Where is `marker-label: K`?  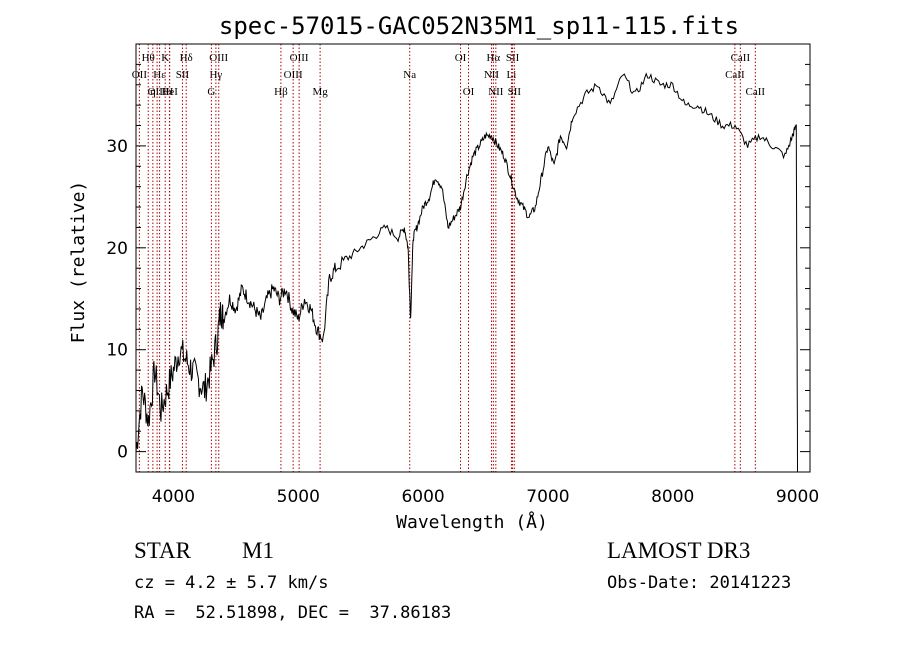
marker-label: K is located at coordinates (165, 58).